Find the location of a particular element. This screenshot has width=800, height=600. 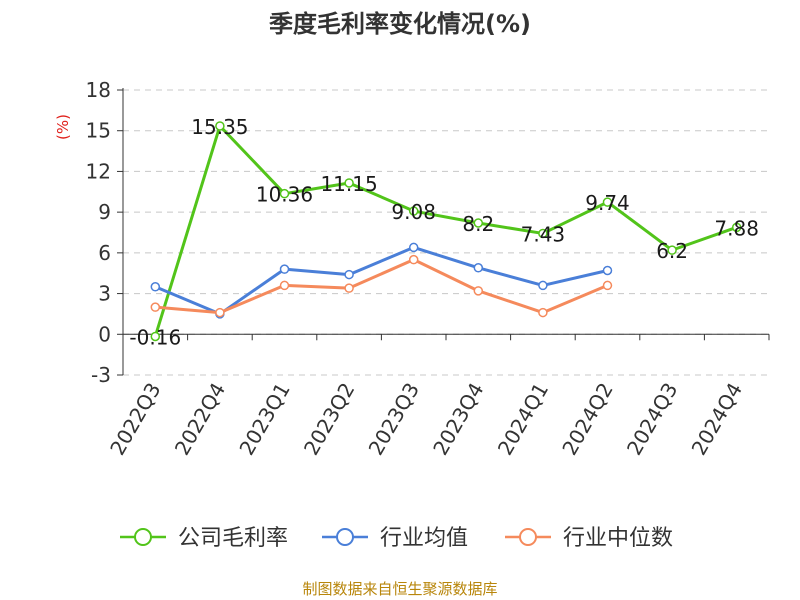

y-tick-label: 6 is located at coordinates (104, 253).